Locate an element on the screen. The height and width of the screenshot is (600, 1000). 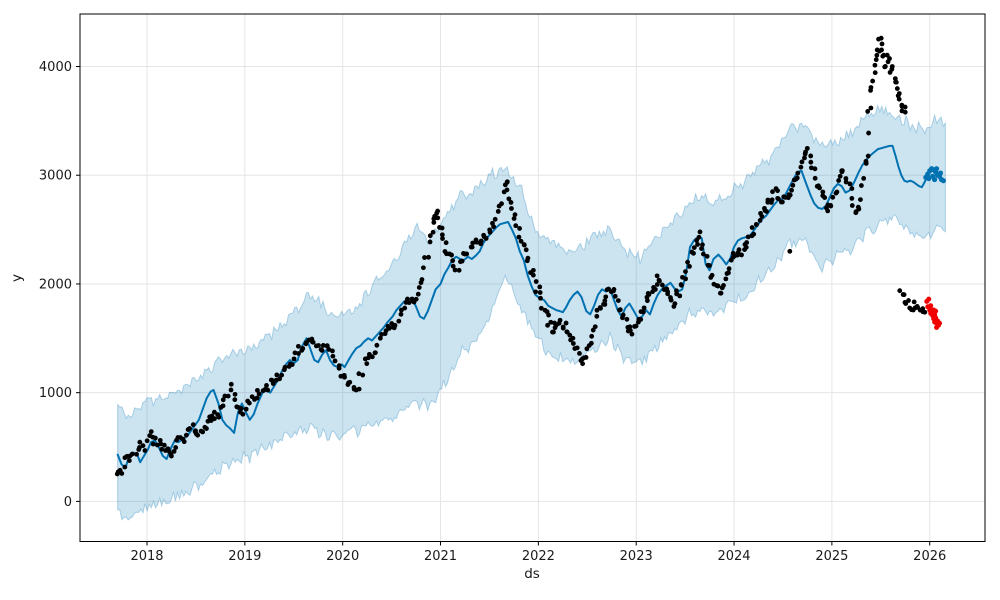
y-tick-label: 3000 is located at coordinates (55, 176).